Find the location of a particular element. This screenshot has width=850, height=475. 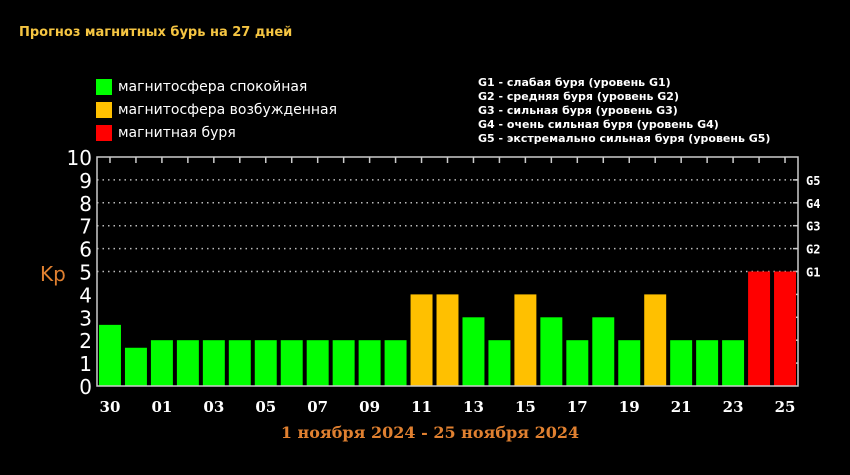

x-tick-label: 19 is located at coordinates (629, 407).